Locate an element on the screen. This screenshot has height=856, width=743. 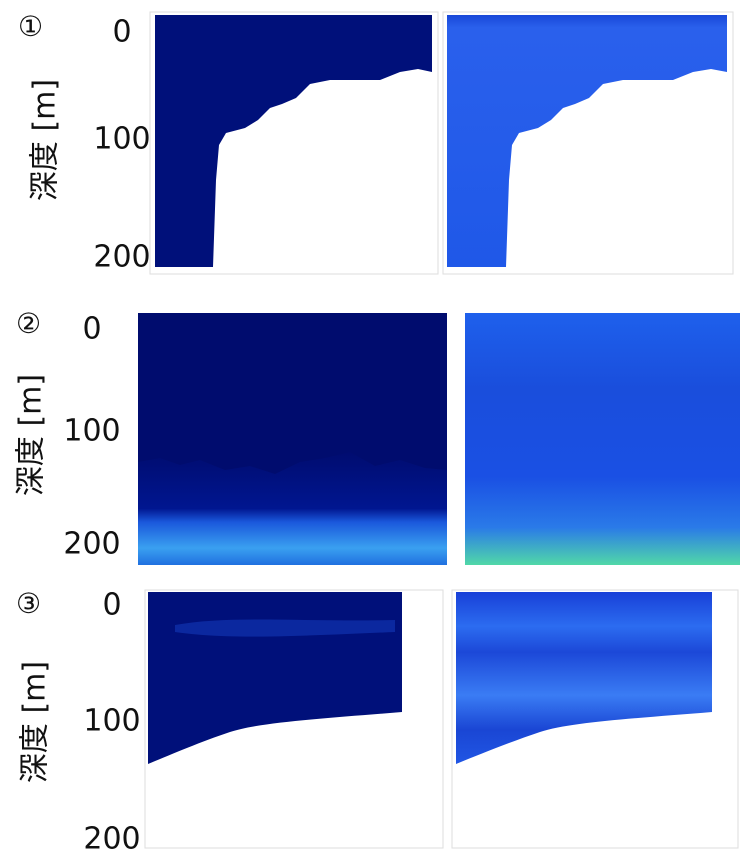
seabed-echo is located at coordinates (292, 508).